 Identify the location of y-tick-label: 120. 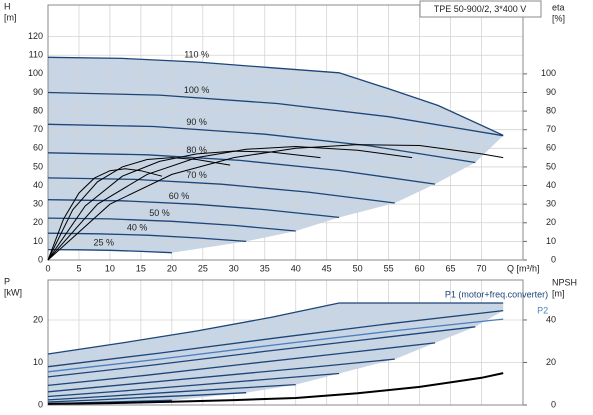
(35, 36).